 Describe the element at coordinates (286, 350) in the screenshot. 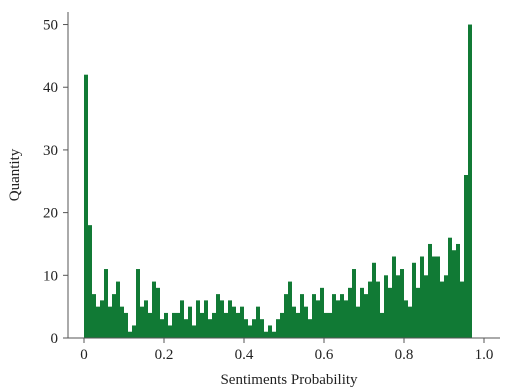

I see `x-axis-ticks: 0 0.2 0.4 0.6 0.8 1.0` at that location.